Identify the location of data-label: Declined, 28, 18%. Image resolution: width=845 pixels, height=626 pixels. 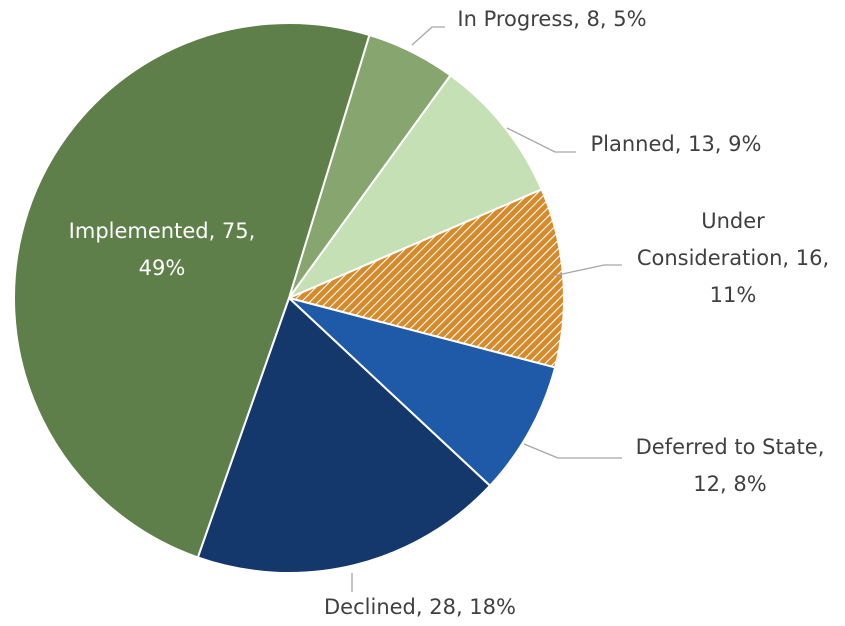
(420, 607).